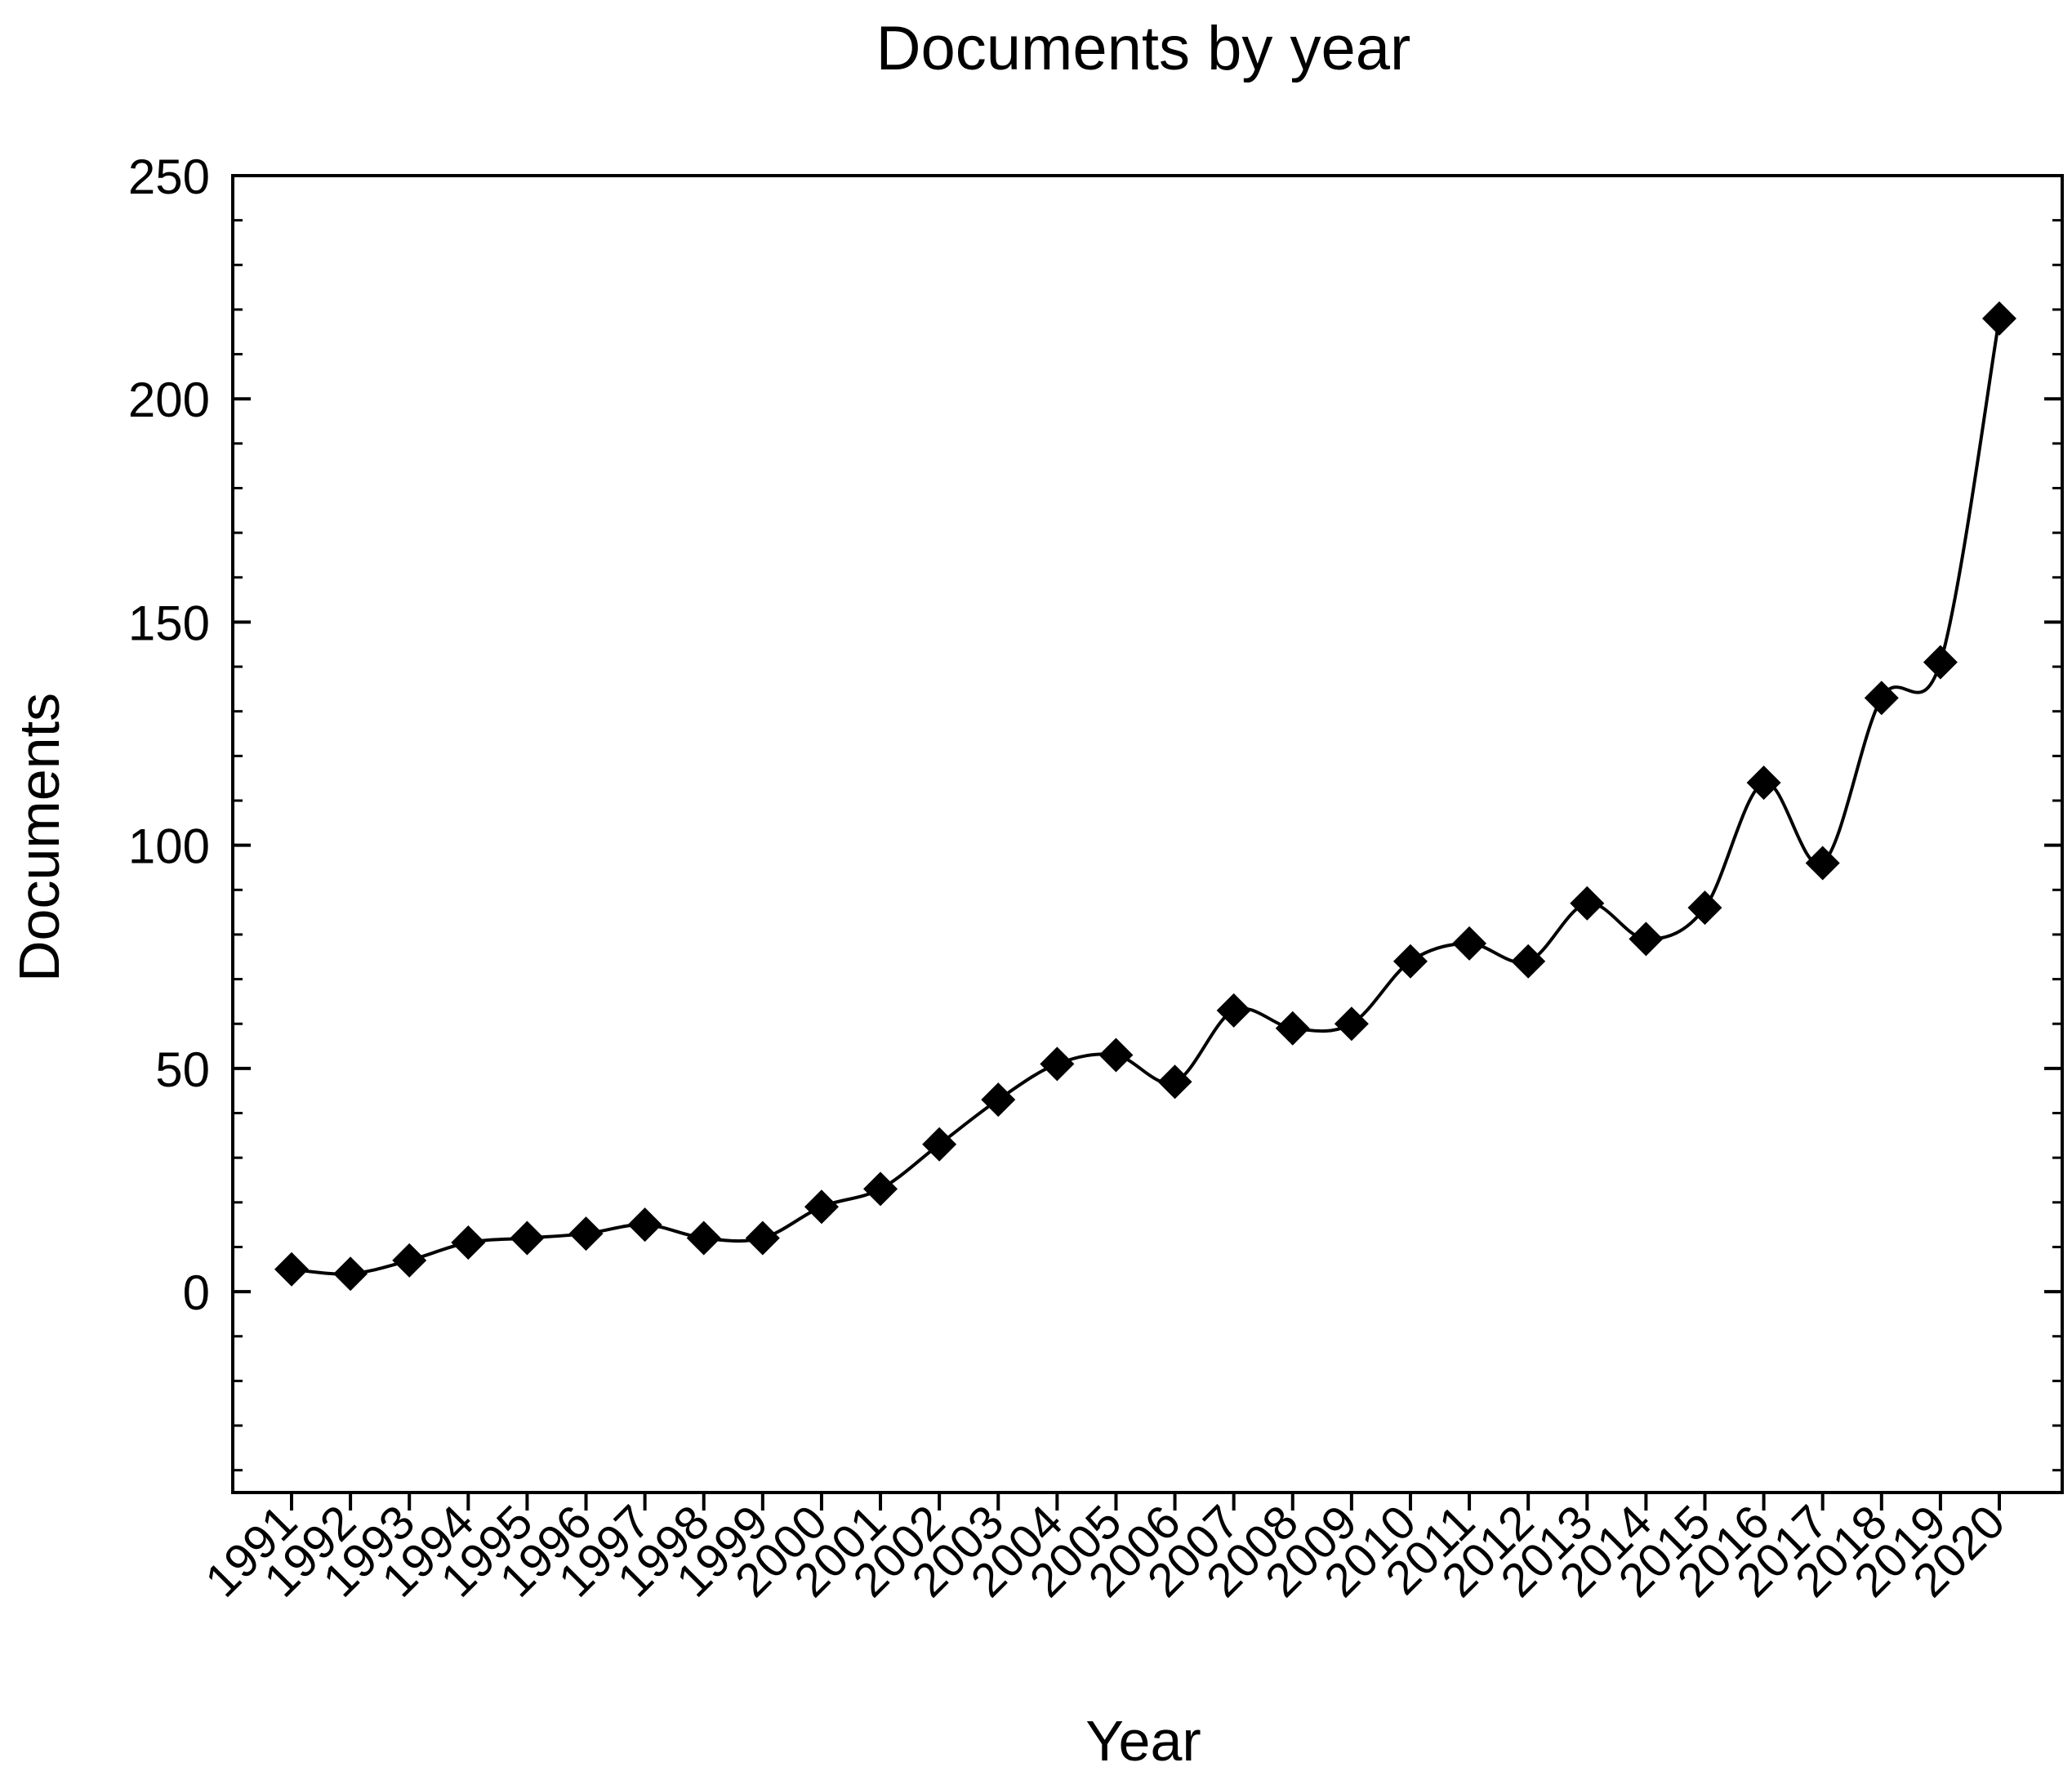  Describe the element at coordinates (39, 837) in the screenshot. I see `y-axis-label: Documents` at that location.